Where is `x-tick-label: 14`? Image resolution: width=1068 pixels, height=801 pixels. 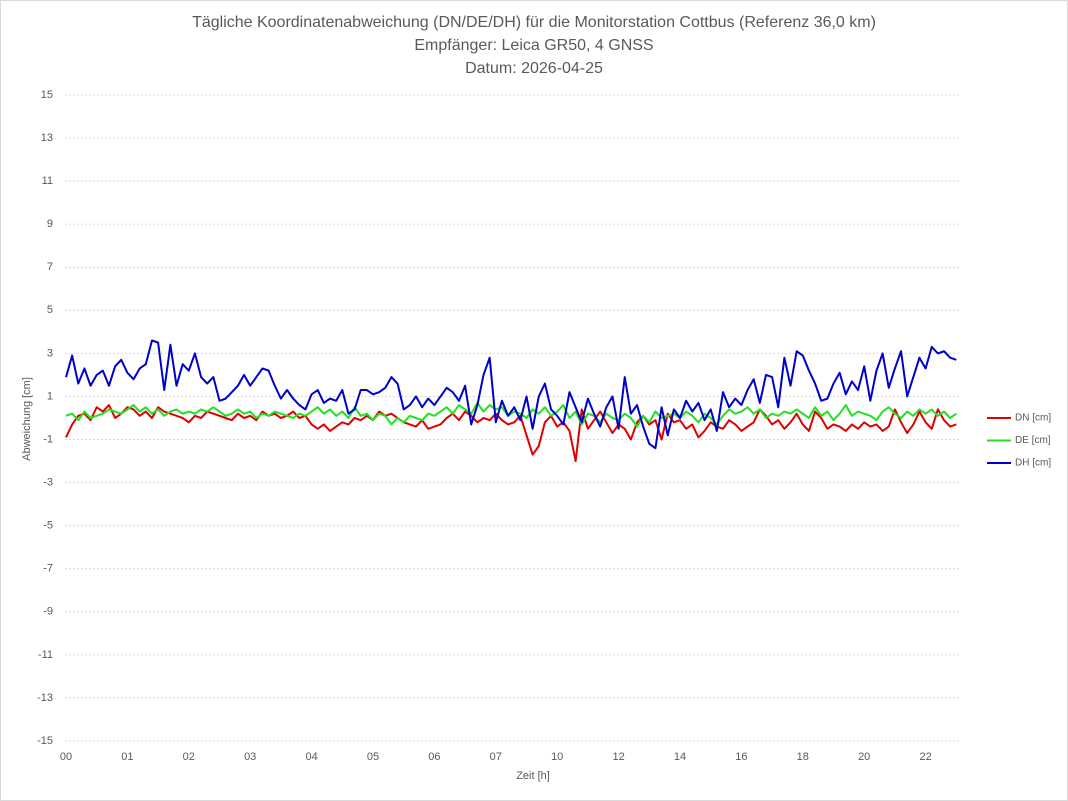
x-tick-label: 14 is located at coordinates (680, 757).